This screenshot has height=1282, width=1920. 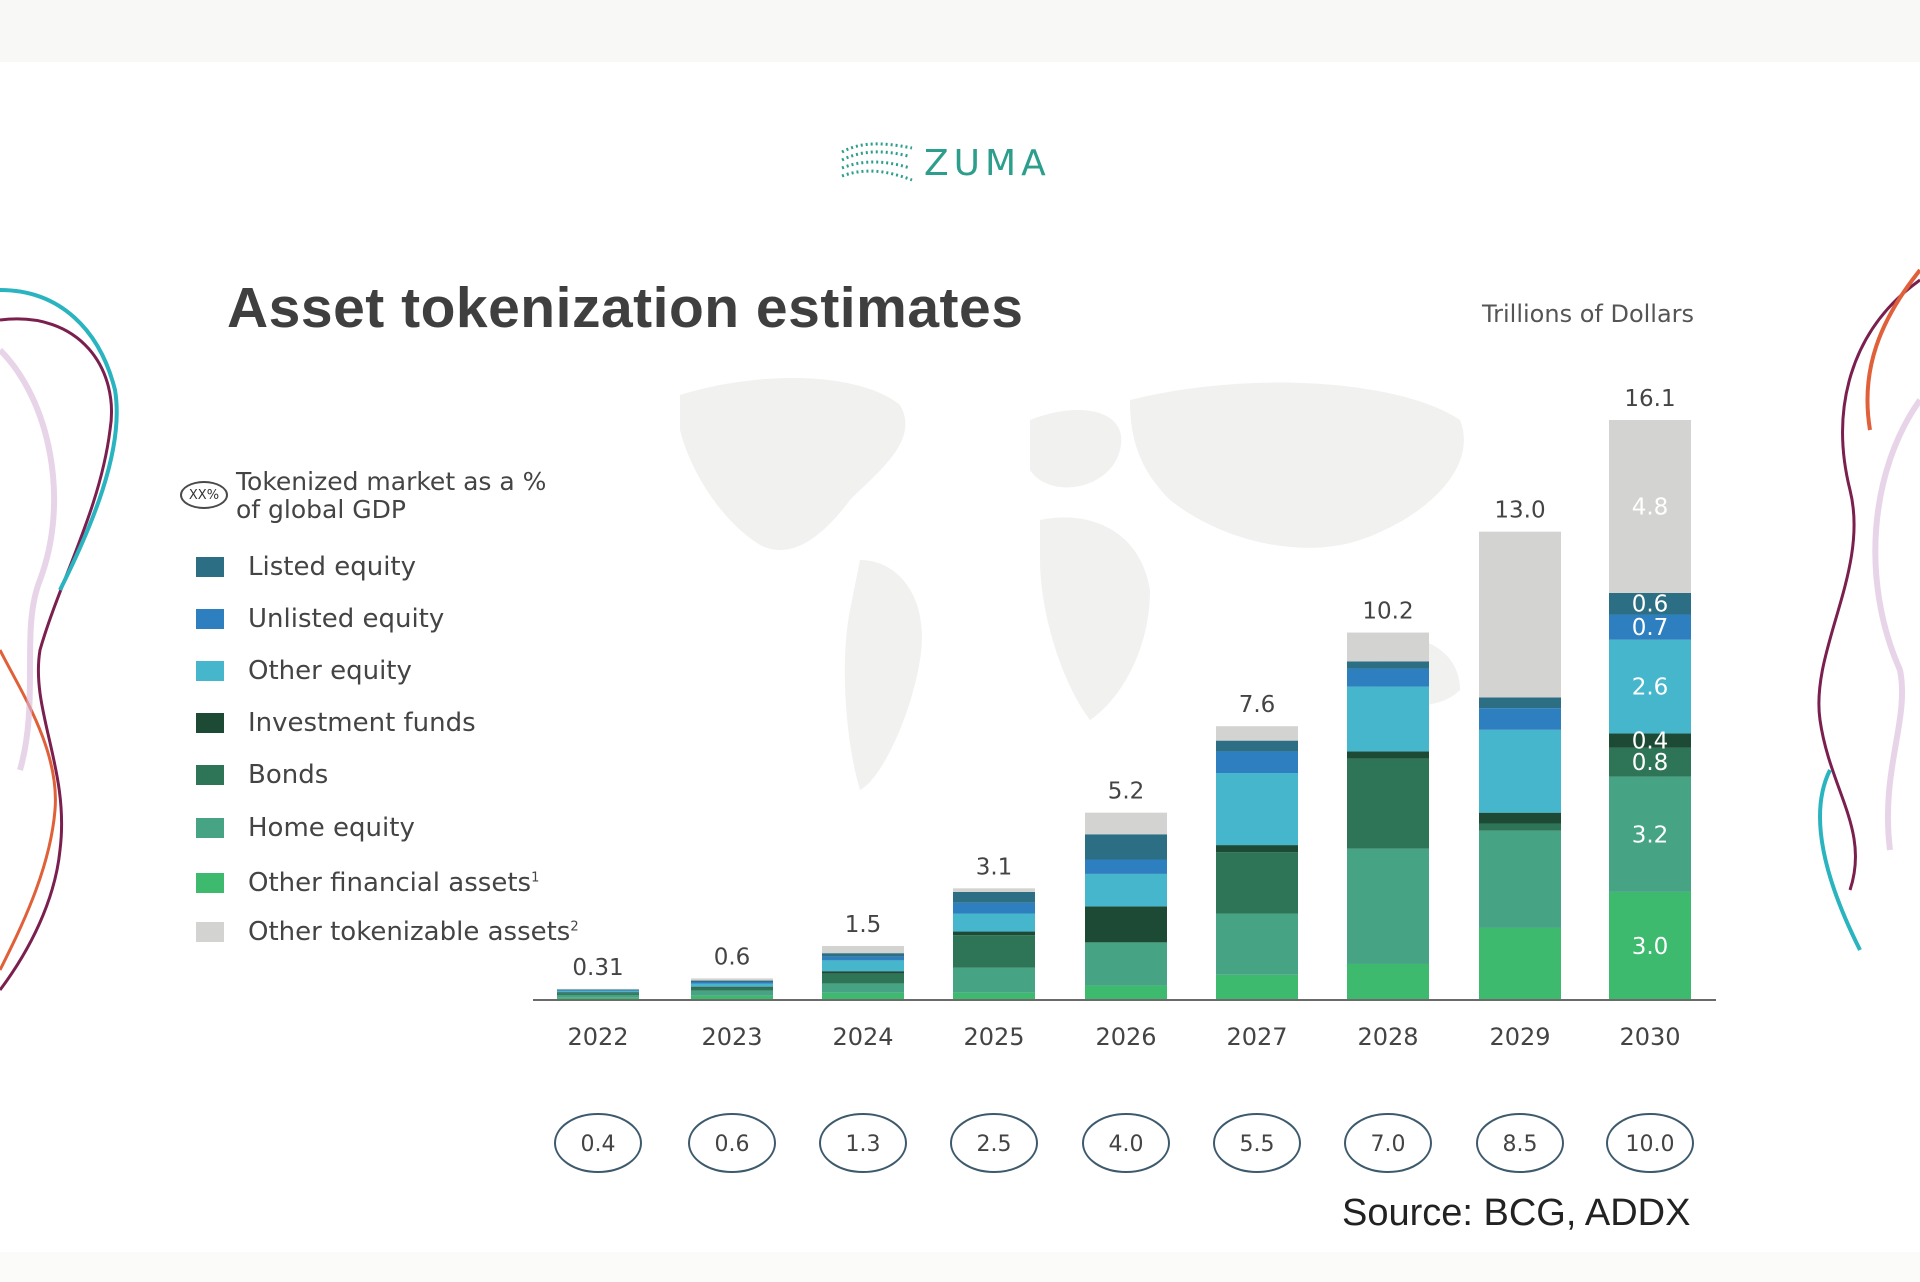 I want to click on bar-segment-home-equity-2026, so click(x=1126, y=964).